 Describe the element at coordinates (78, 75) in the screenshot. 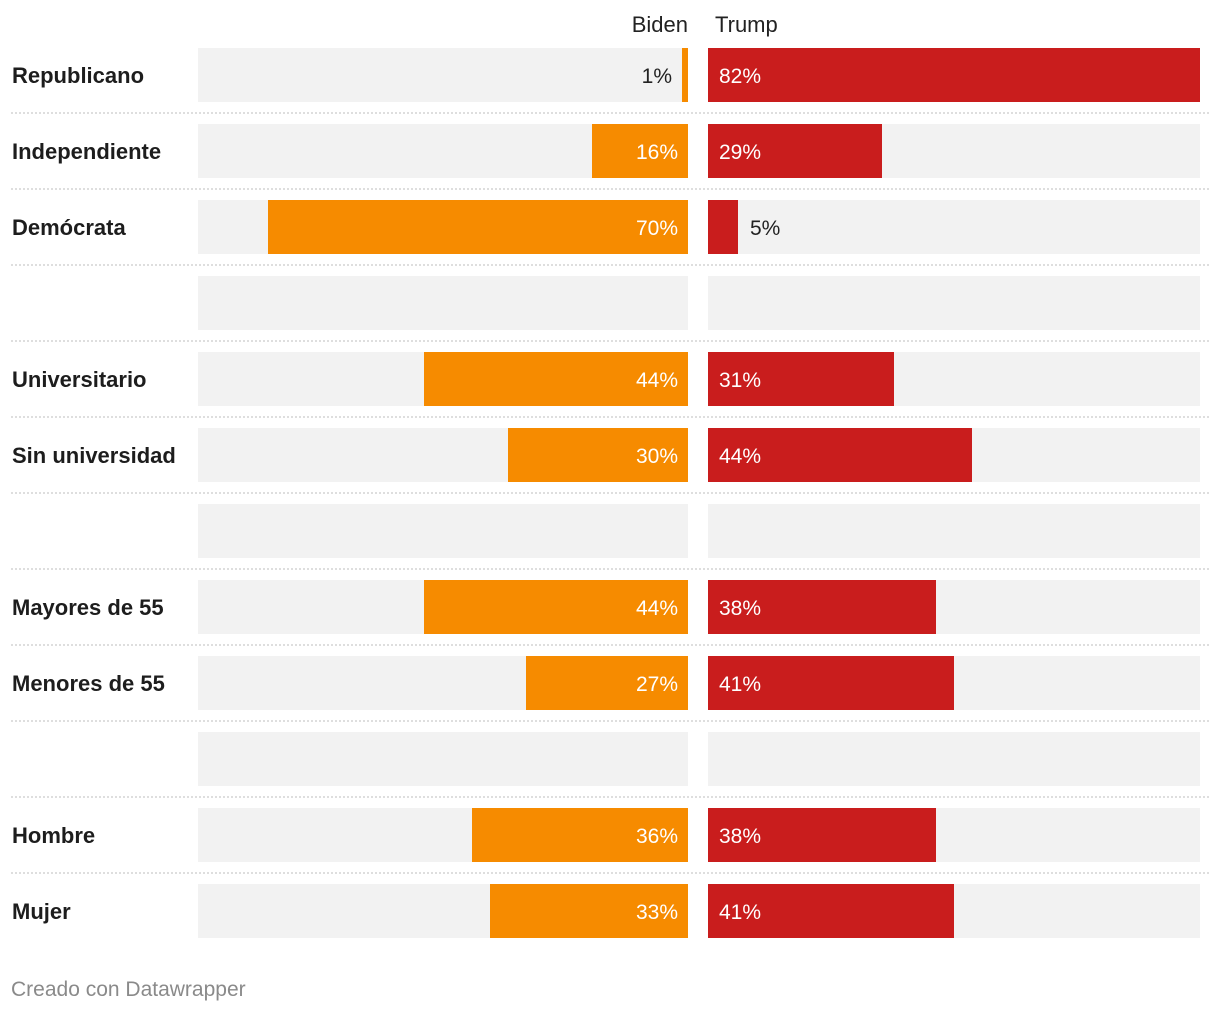

I see `row-label: Republicano` at that location.